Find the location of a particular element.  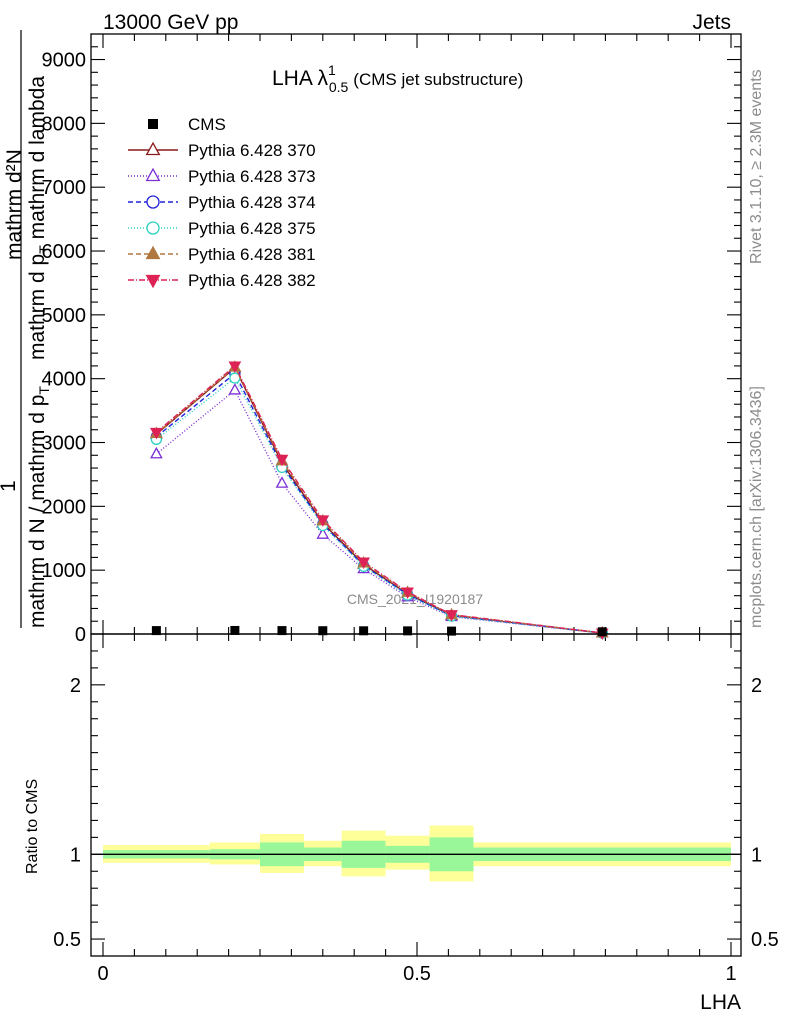

ratio-ytick-label-right: 1 is located at coordinates (756, 855).